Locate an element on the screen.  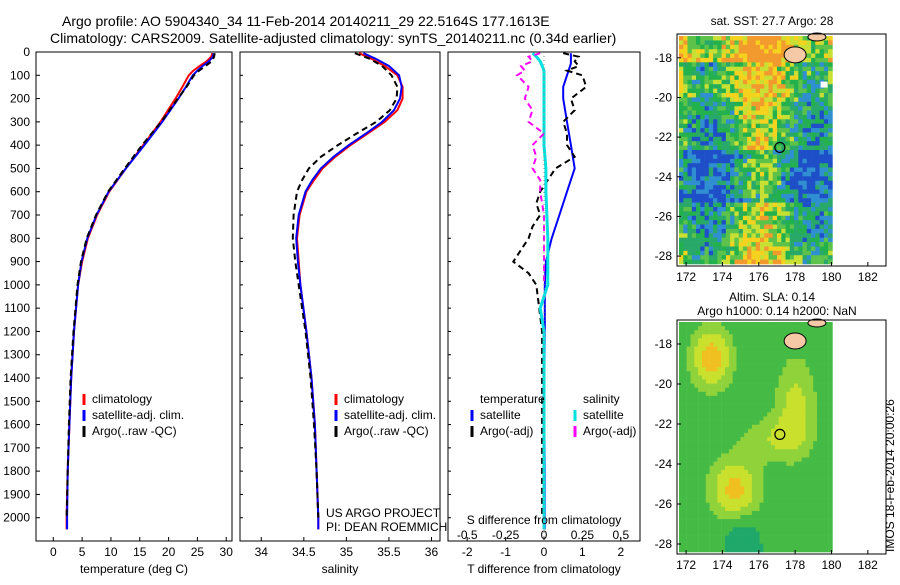
x-tick-label: -2 is located at coordinates (467, 552).